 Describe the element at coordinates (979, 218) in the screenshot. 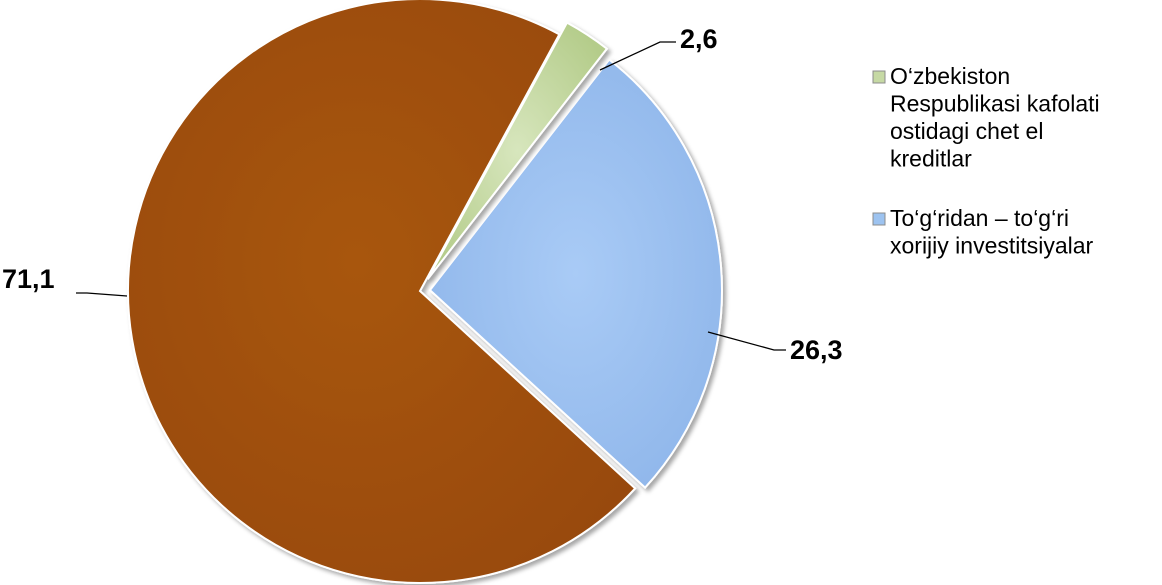

I see `legend-label-1-0: To‘g‘ridan – to‘g‘ri` at that location.